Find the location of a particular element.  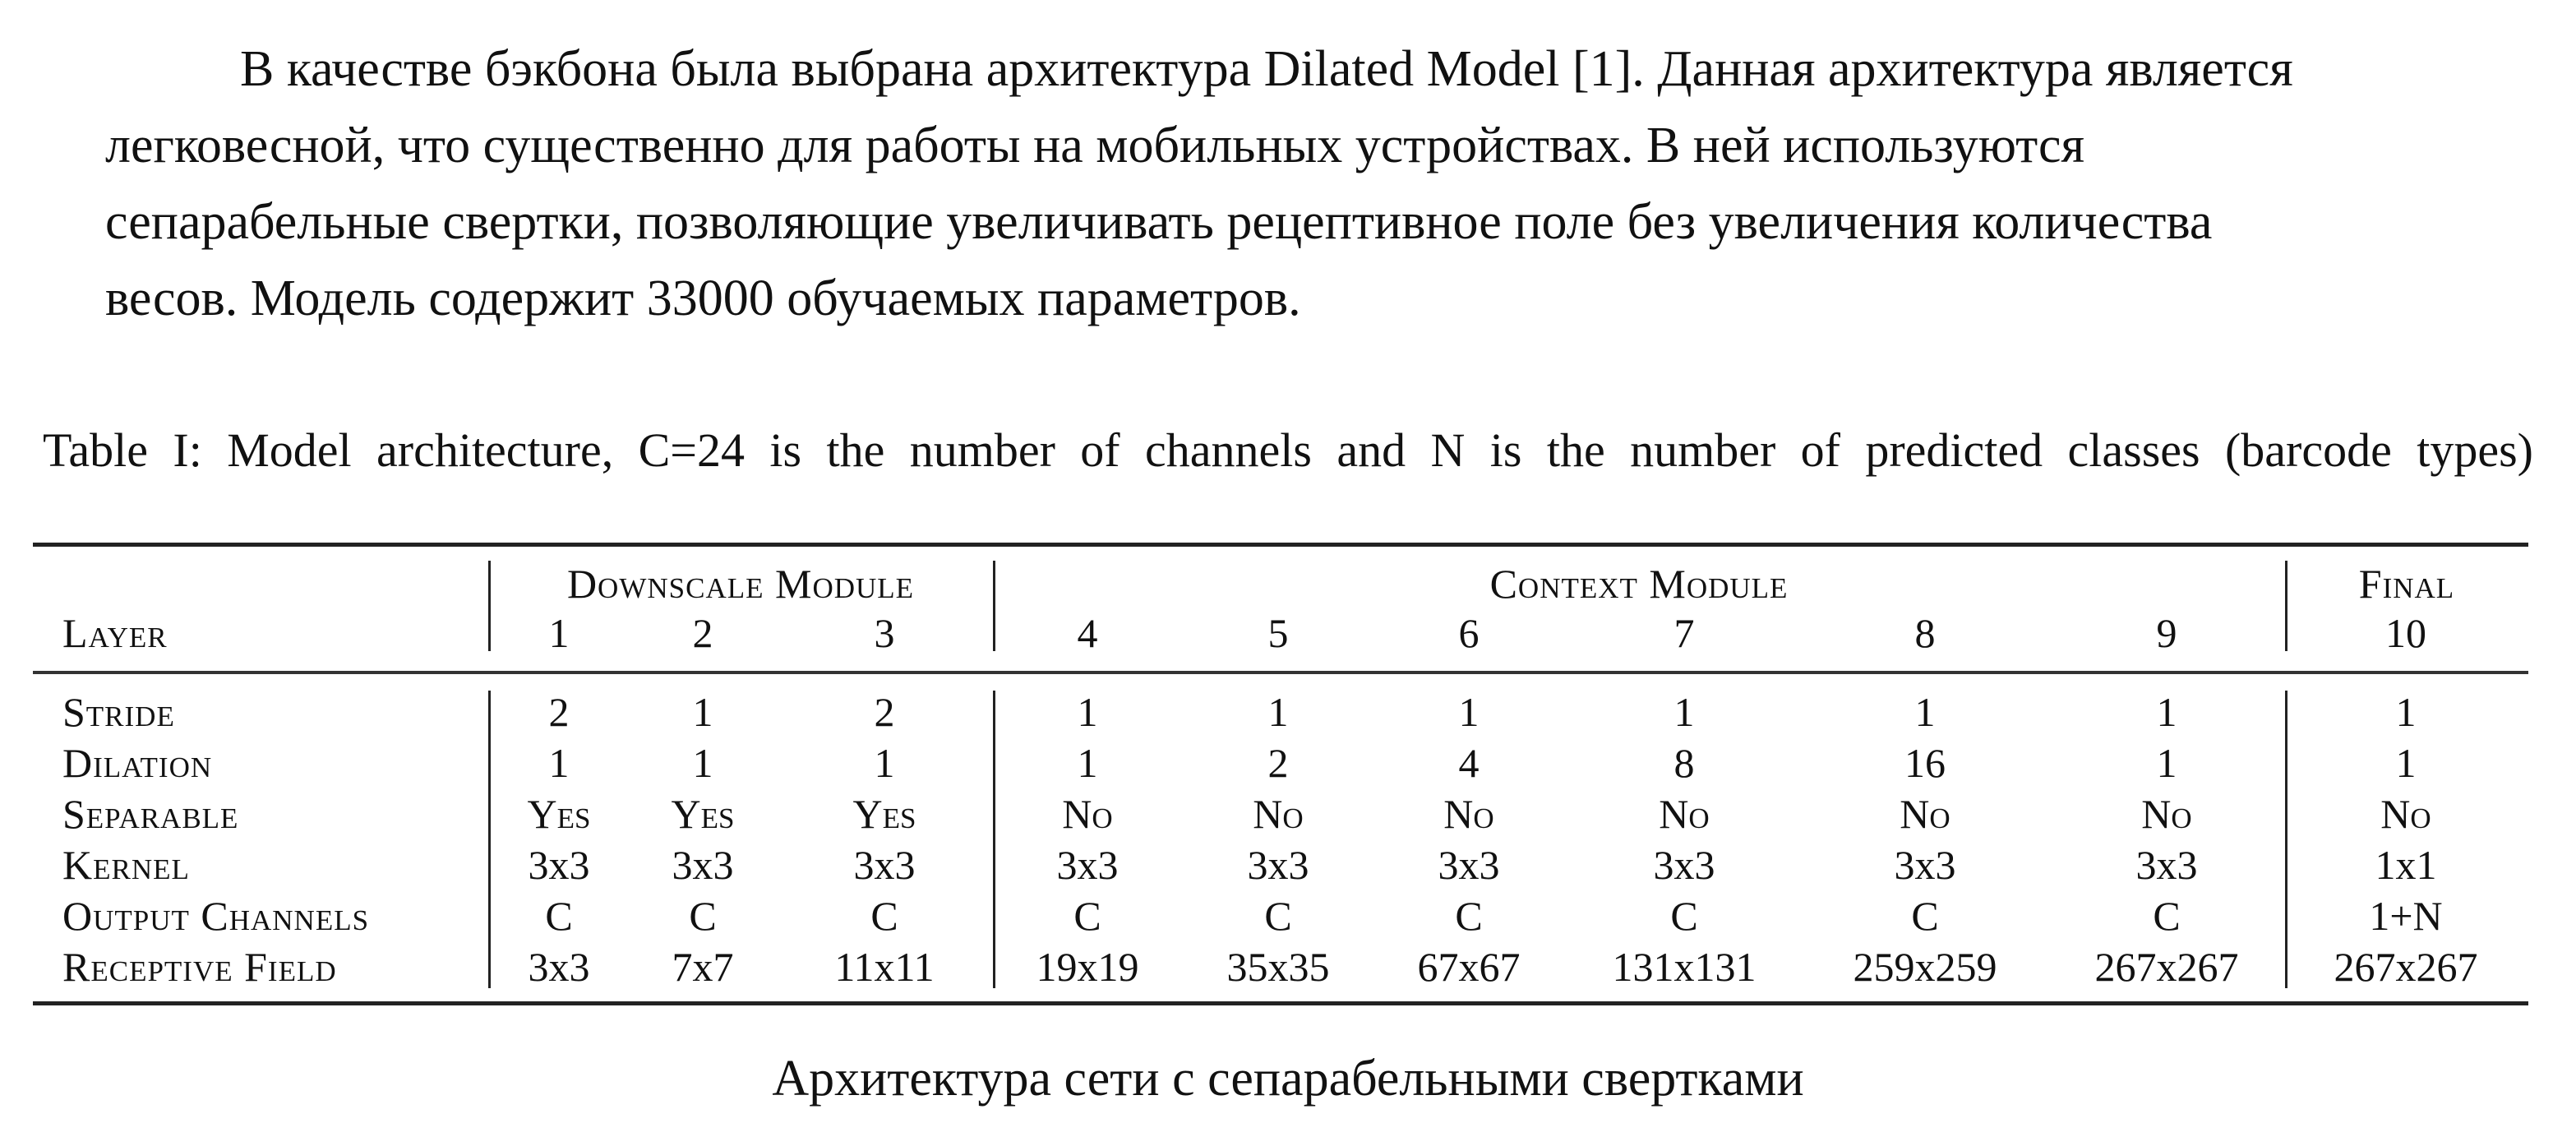

table-cell: 35x35 is located at coordinates (1278, 967).